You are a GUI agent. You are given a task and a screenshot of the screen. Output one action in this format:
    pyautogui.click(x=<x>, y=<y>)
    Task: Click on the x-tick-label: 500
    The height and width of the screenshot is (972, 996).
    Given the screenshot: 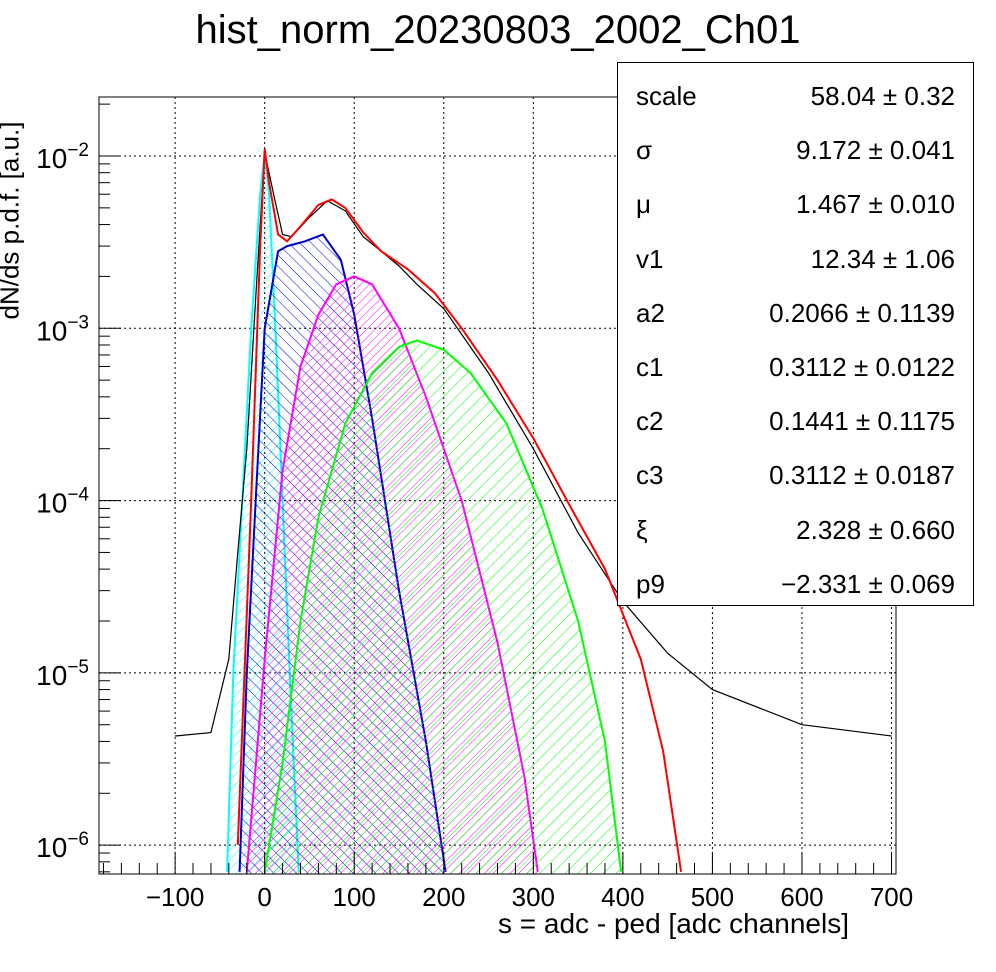 What is the action you would take?
    pyautogui.click(x=712, y=897)
    